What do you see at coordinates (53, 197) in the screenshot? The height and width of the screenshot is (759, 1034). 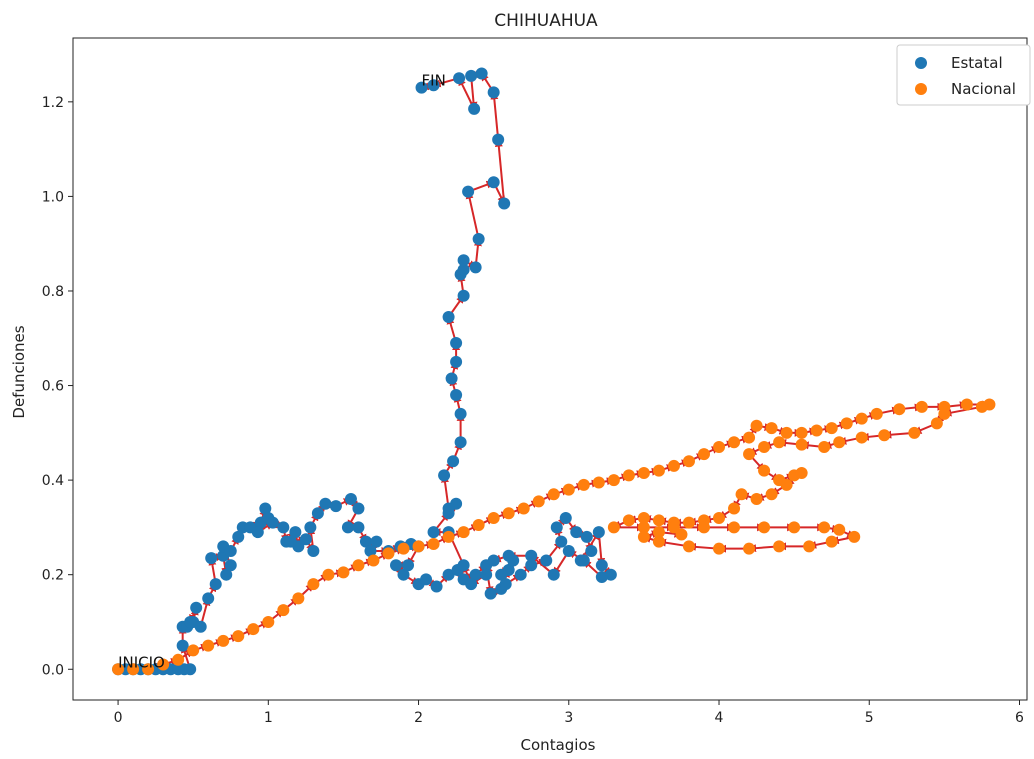 I see `y-tick-label: 1.0` at bounding box center [53, 197].